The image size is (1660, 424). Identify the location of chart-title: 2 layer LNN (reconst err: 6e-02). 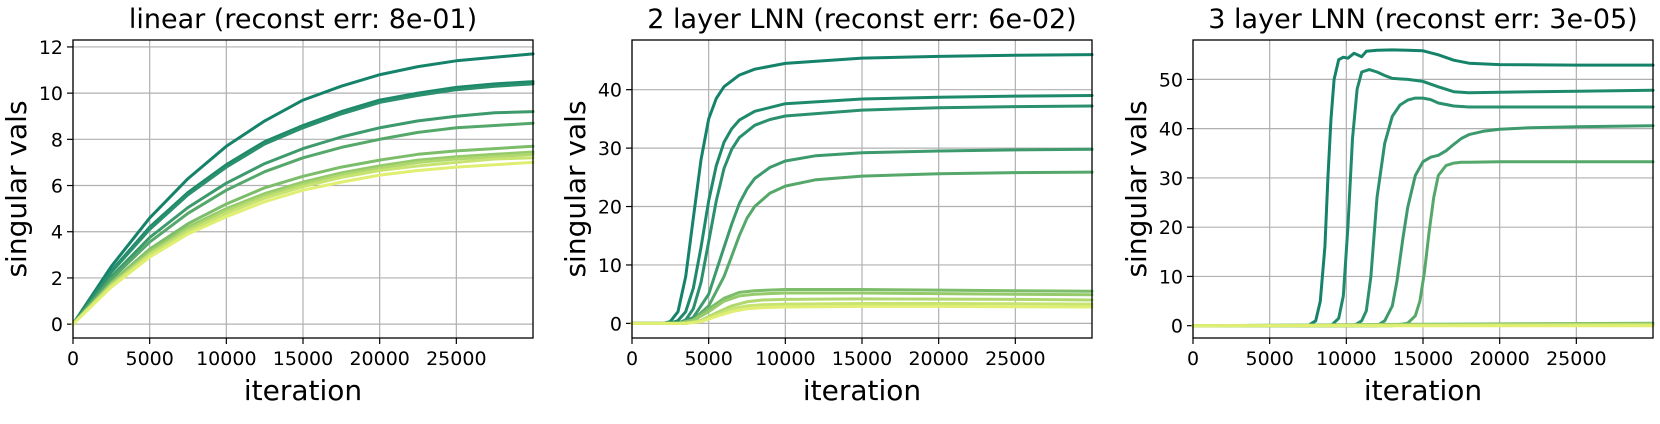
(861, 19).